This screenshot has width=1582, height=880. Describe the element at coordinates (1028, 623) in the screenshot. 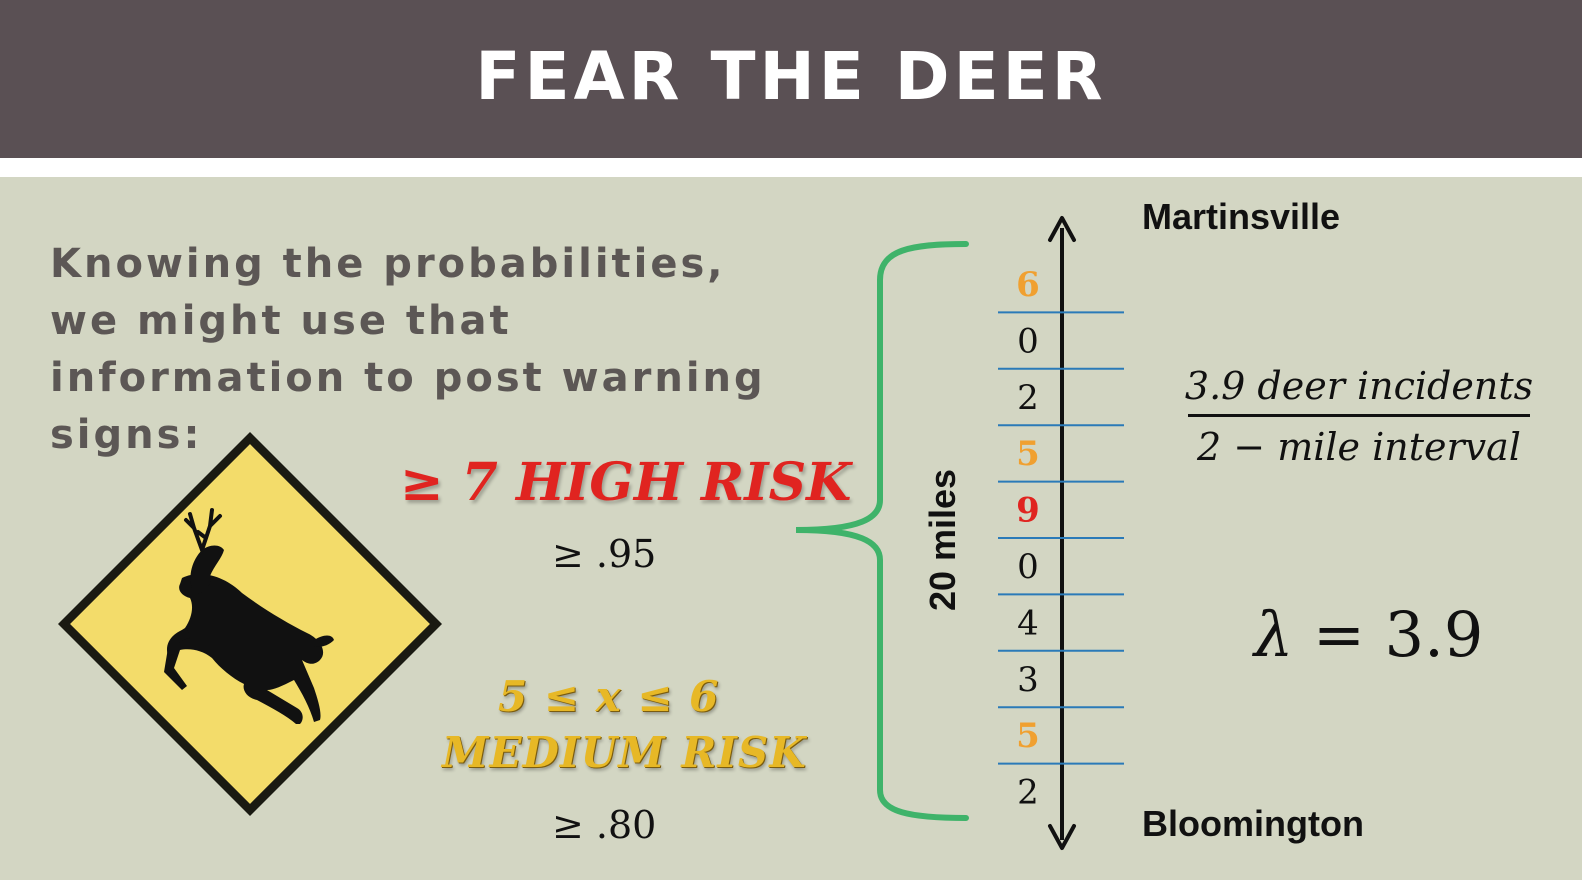

I see `interval-value: 4` at that location.